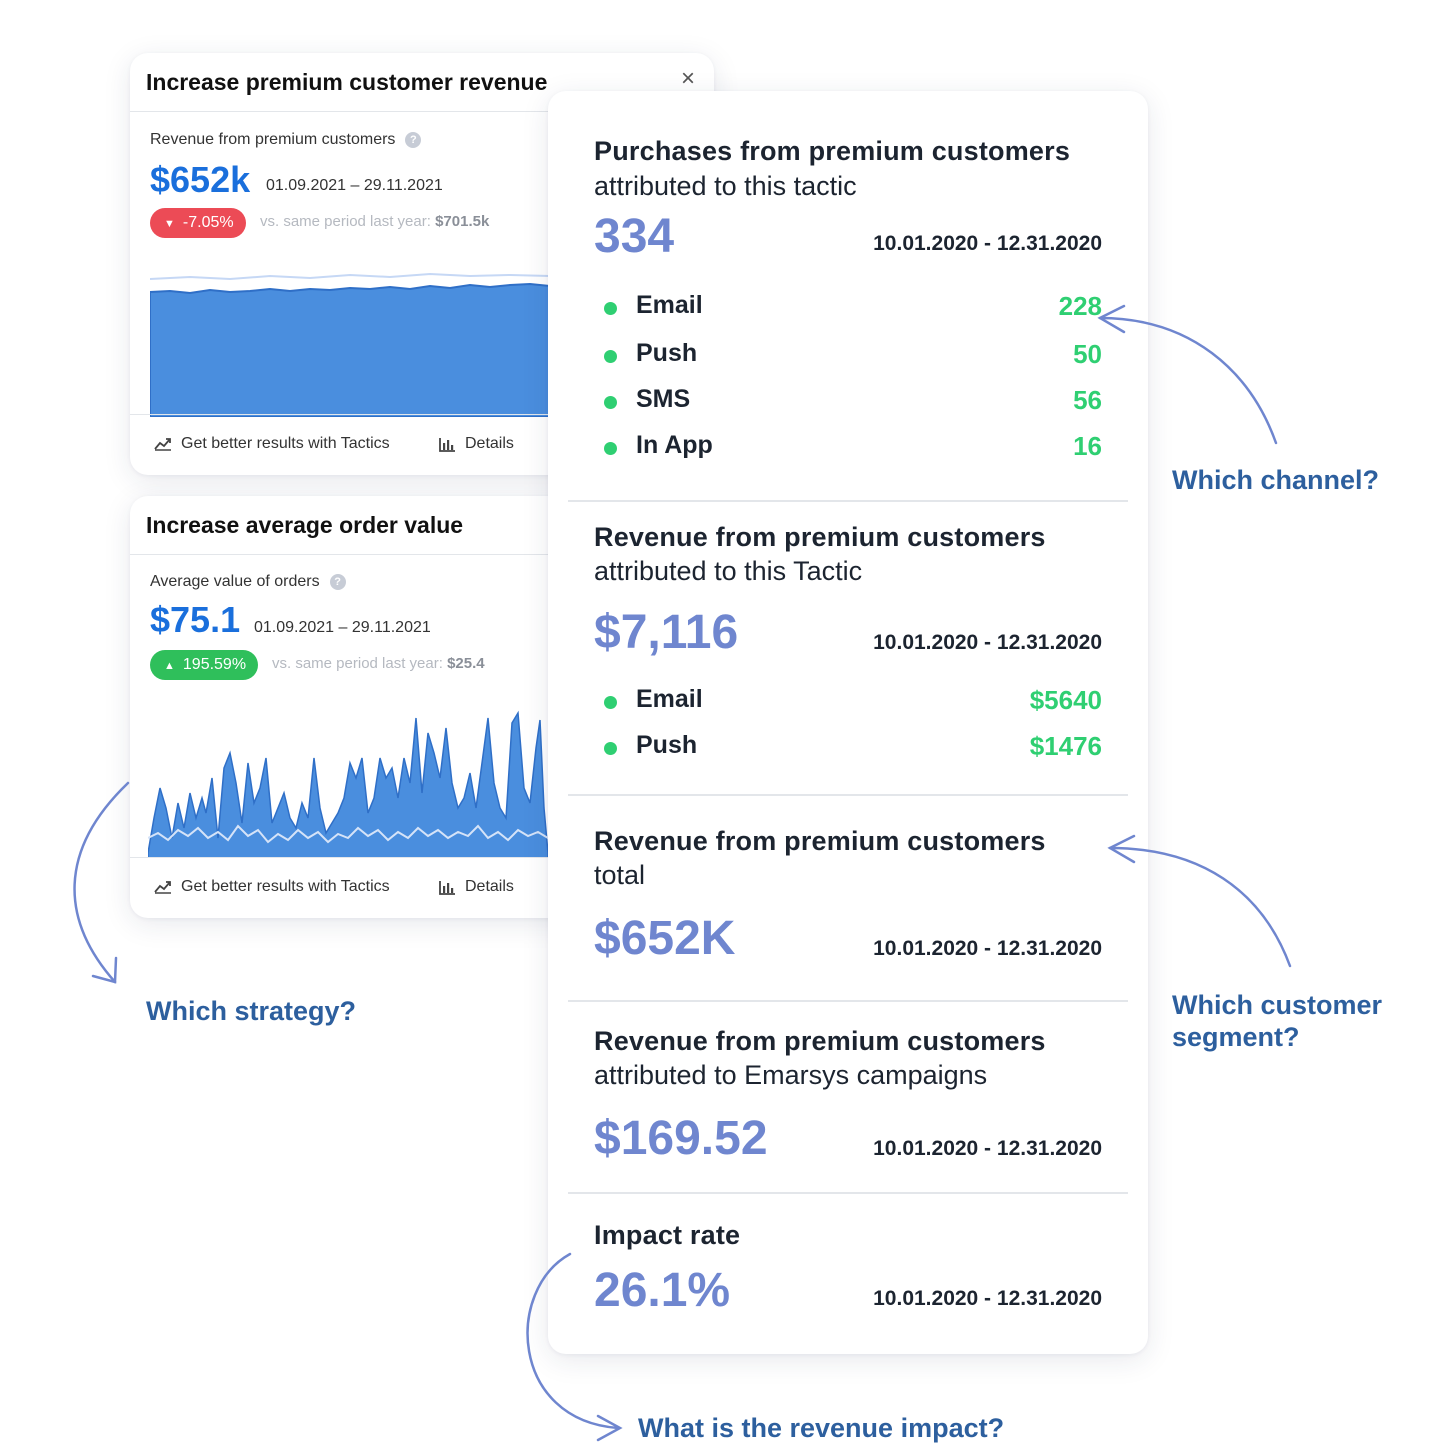  What do you see at coordinates (101, 882) in the screenshot?
I see `arrow-strategy` at bounding box center [101, 882].